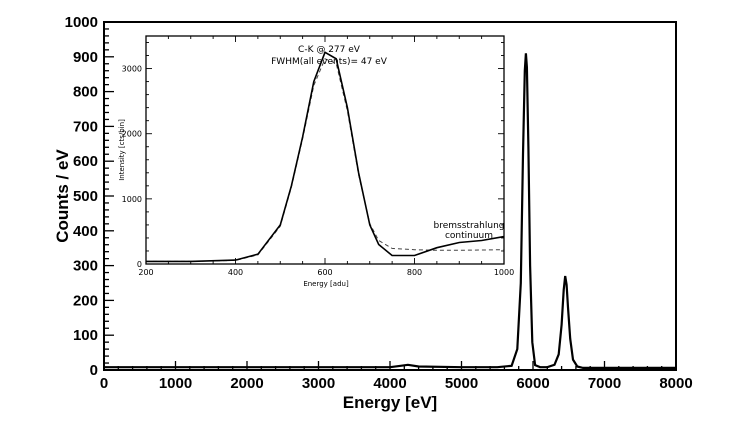  Describe the element at coordinates (532, 383) in the screenshot. I see `main-x-tick-label: 6000` at that location.